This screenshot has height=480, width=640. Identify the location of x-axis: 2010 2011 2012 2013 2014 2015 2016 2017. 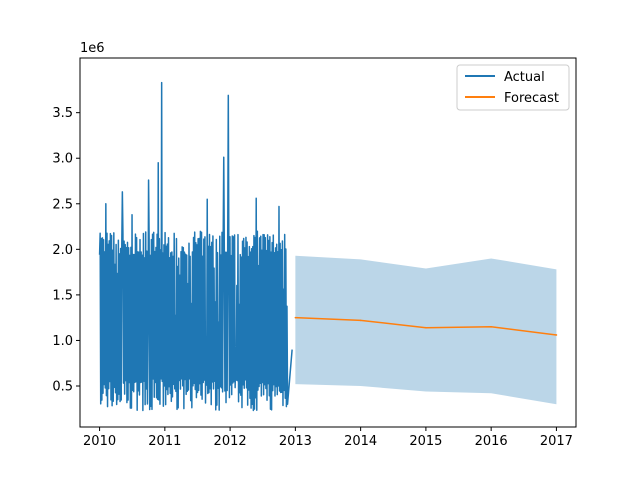
(328, 438).